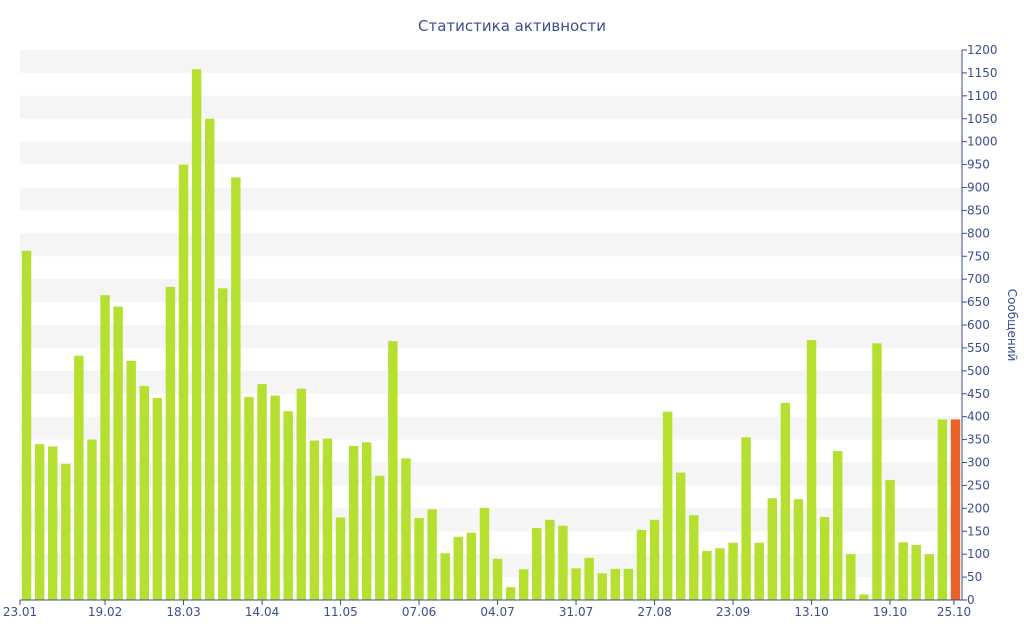 The height and width of the screenshot is (640, 1024). I want to click on x-tick-label: 27.08, so click(654, 612).